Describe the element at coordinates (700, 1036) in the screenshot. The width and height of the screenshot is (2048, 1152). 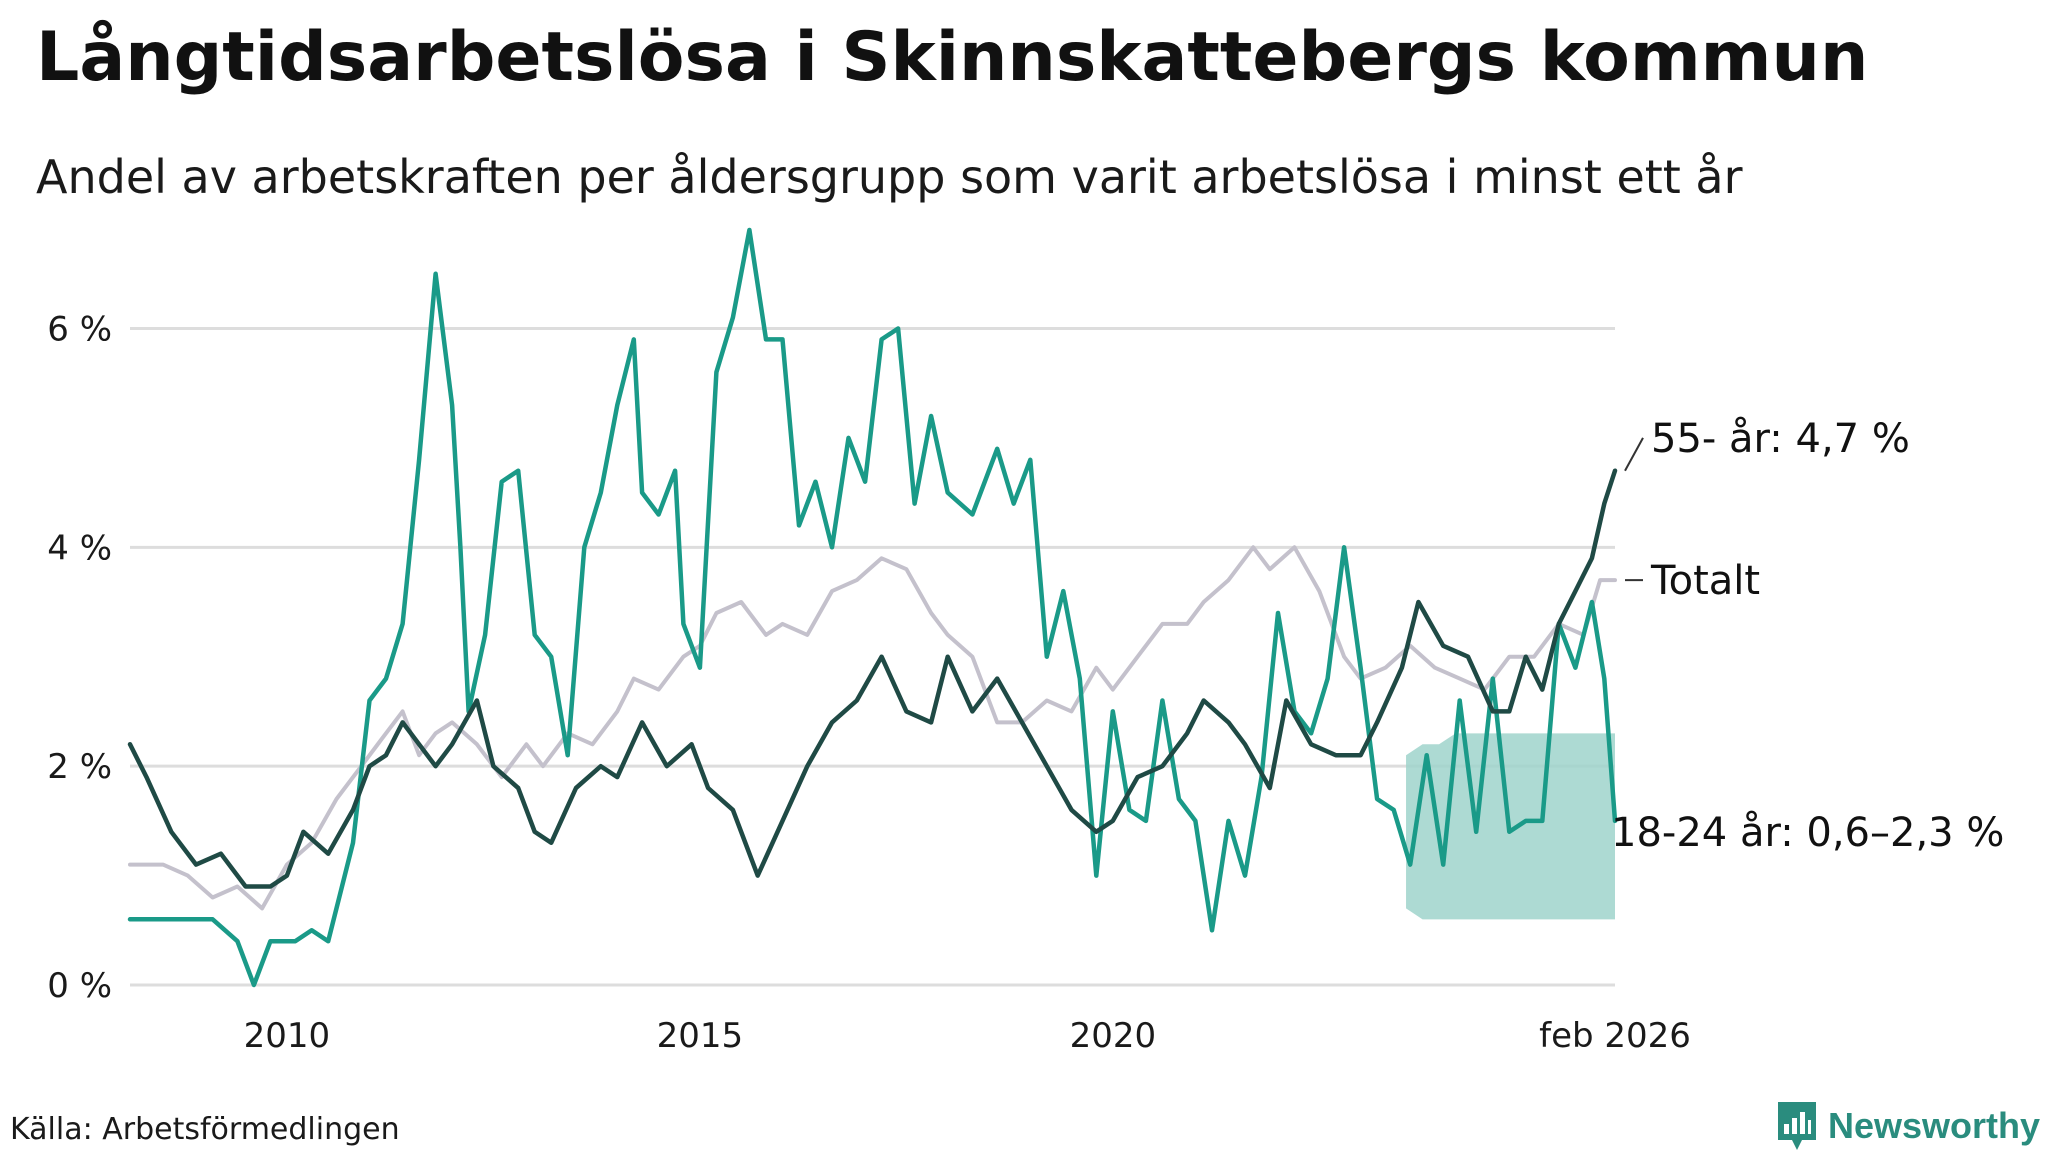
I see `x-tick-label: 2015` at that location.